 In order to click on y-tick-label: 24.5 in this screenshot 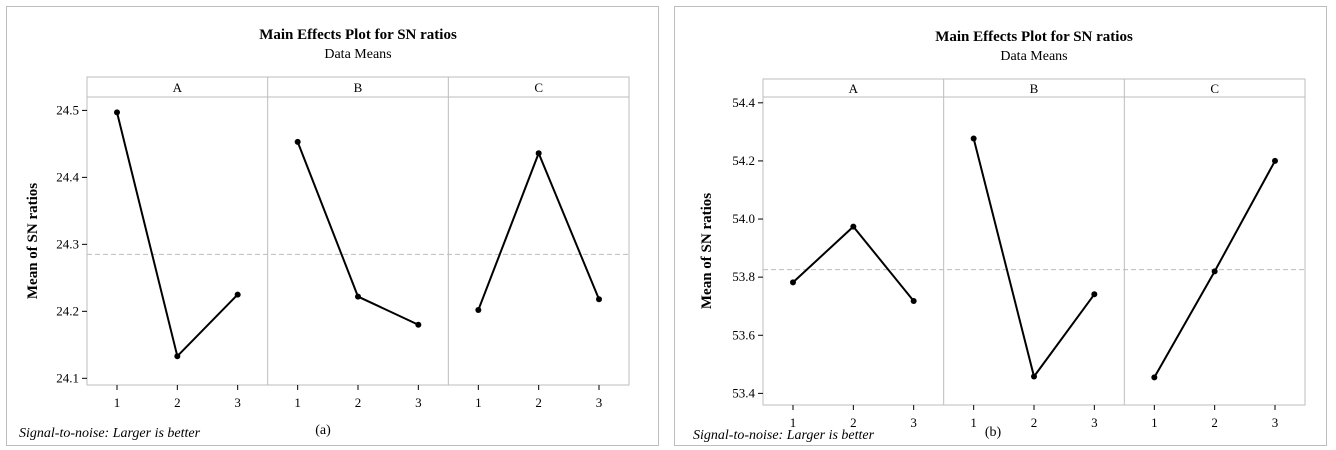, I will do `click(67, 109)`.